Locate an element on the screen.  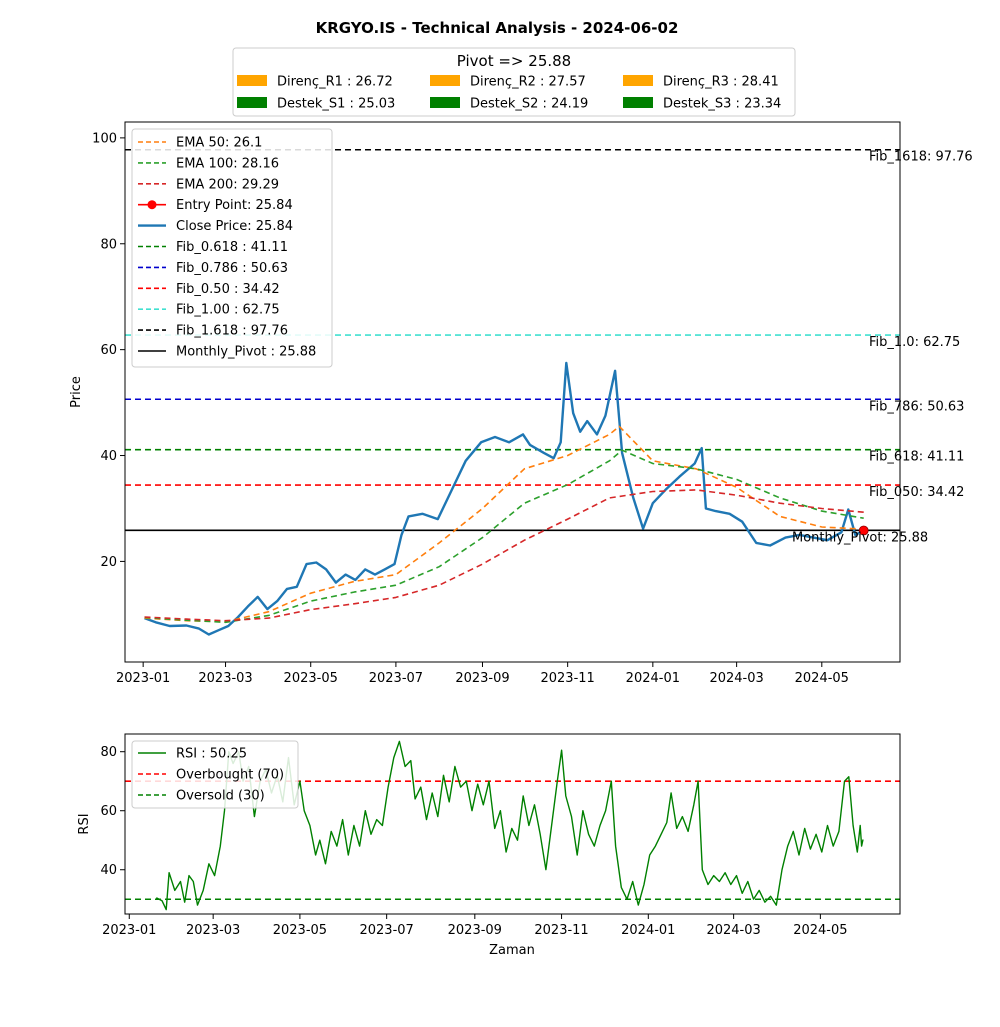
price-legend-frame is located at coordinates (232, 248).